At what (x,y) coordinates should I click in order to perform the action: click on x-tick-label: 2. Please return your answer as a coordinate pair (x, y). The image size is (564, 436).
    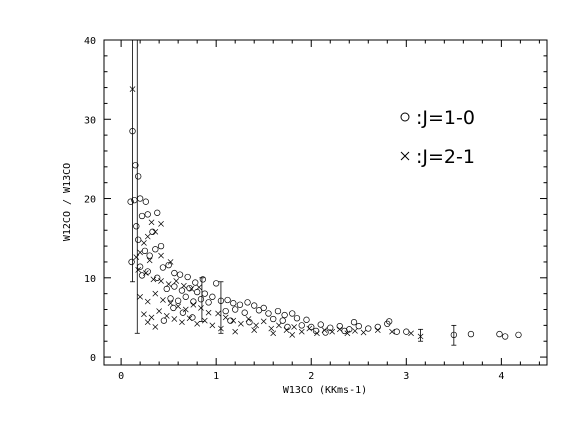
    Looking at the image, I should click on (311, 376).